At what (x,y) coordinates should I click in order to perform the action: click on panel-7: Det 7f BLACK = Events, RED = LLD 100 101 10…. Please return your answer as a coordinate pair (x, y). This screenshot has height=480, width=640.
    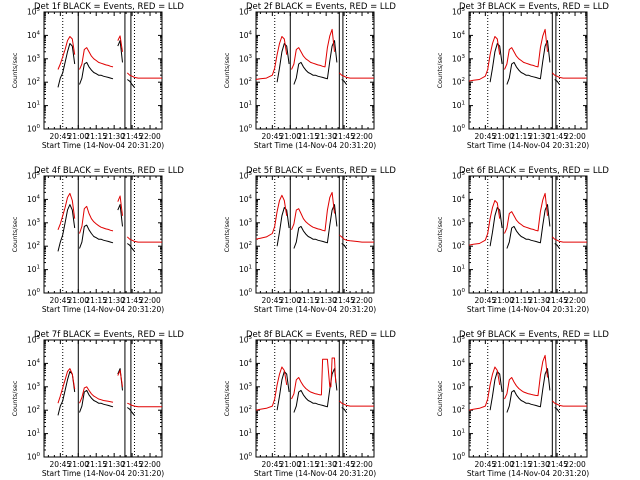
    Looking at the image, I should click on (97, 404).